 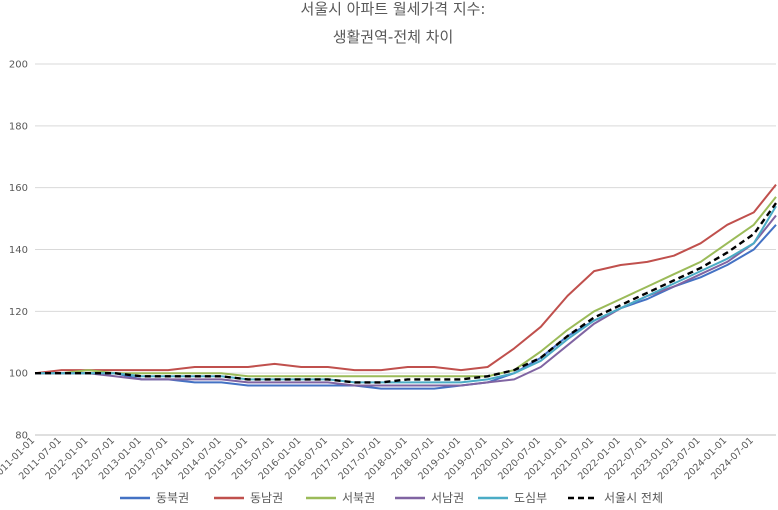 I want to click on chart-title-line2: 생활권역-전체 차이, so click(x=393, y=37).